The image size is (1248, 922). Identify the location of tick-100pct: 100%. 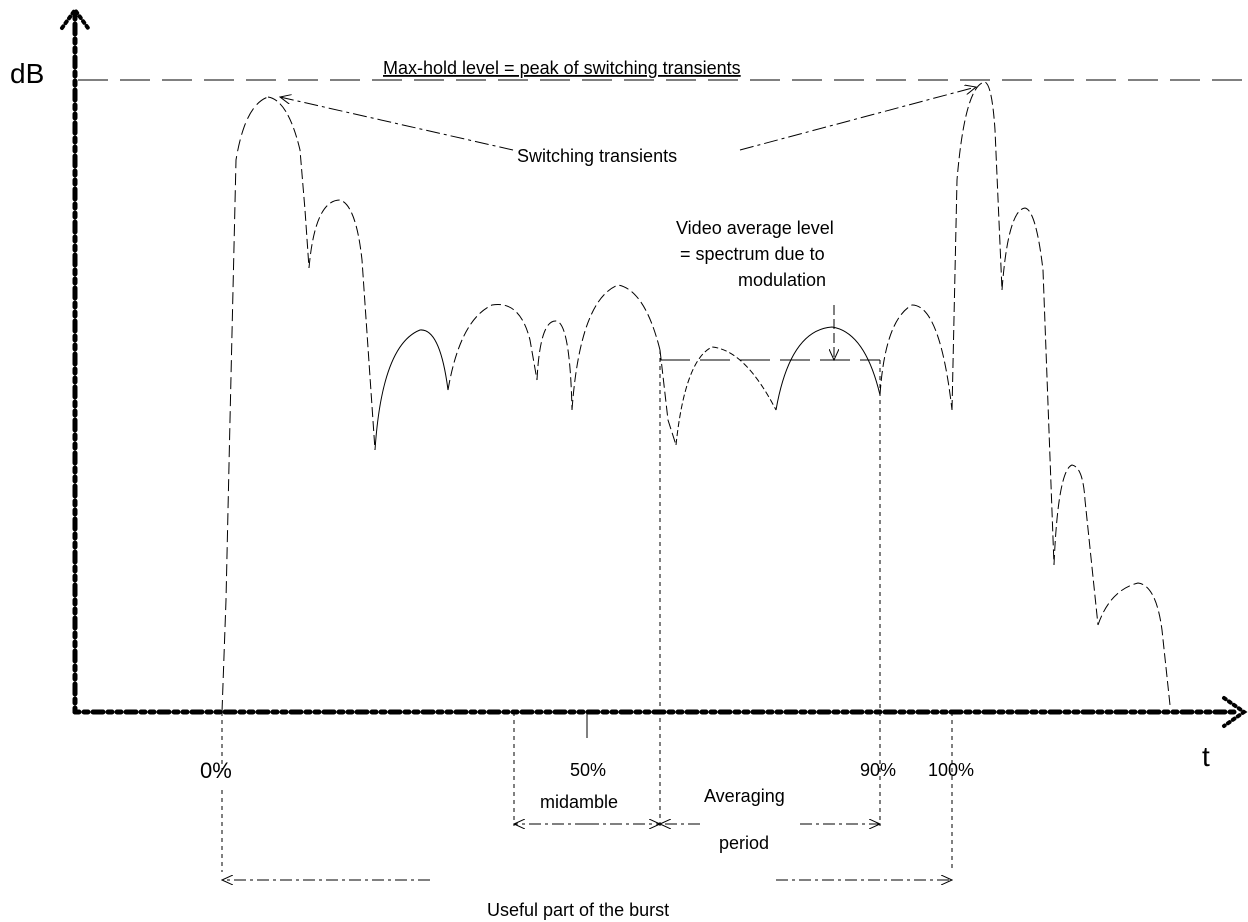
(951, 770).